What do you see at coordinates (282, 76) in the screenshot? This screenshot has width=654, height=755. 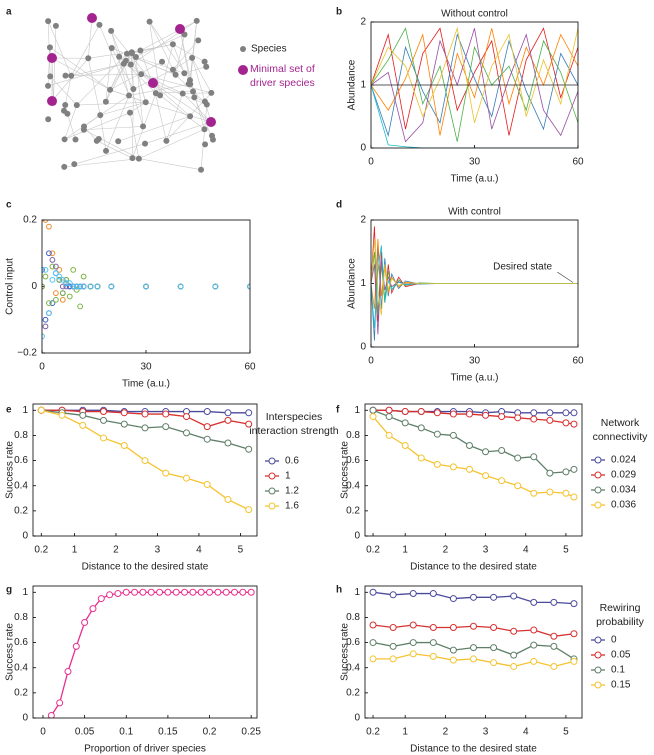 I see `legend-label-box: Minimal set of driver species` at bounding box center [282, 76].